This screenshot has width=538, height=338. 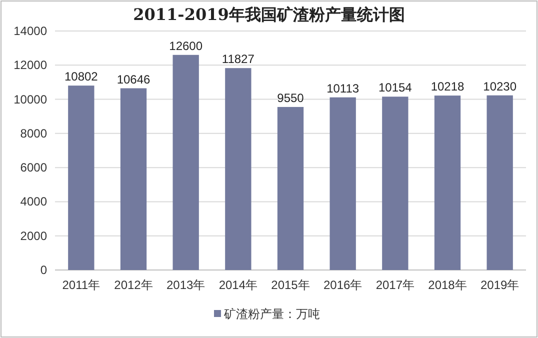 What do you see at coordinates (34, 235) in the screenshot?
I see `y-tick-label: 2000` at bounding box center [34, 235].